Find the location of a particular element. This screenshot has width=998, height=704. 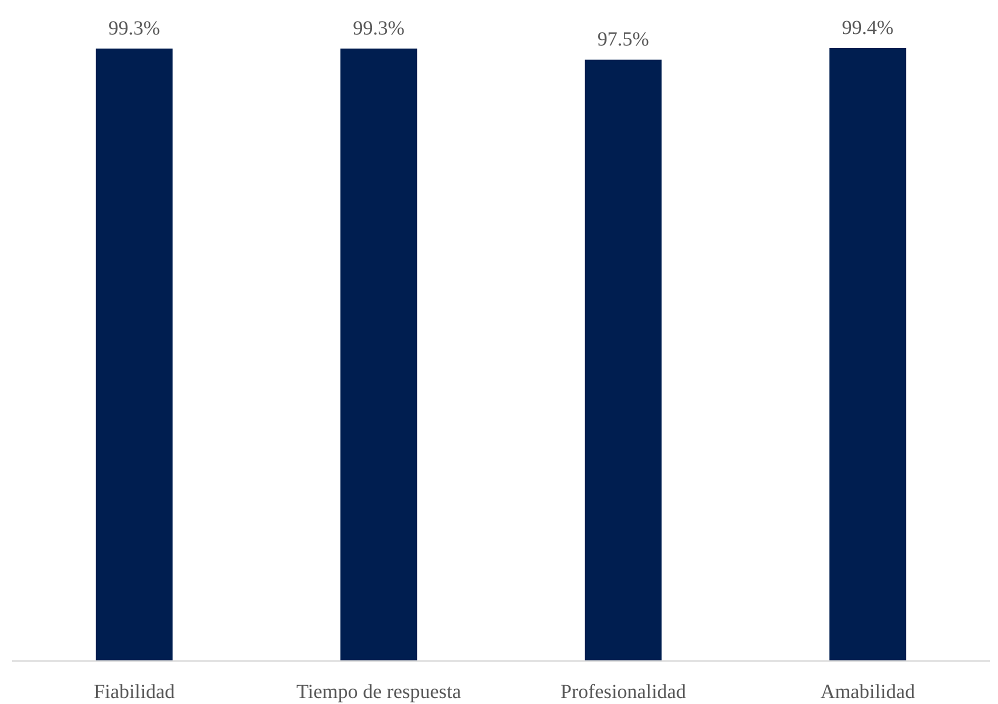

data-label: 99.4% is located at coordinates (868, 28).